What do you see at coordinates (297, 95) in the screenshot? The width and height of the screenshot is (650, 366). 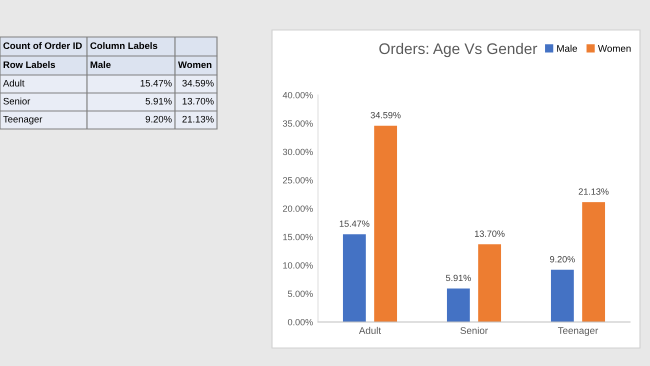 I see `y-tick-label: 40.00%` at bounding box center [297, 95].